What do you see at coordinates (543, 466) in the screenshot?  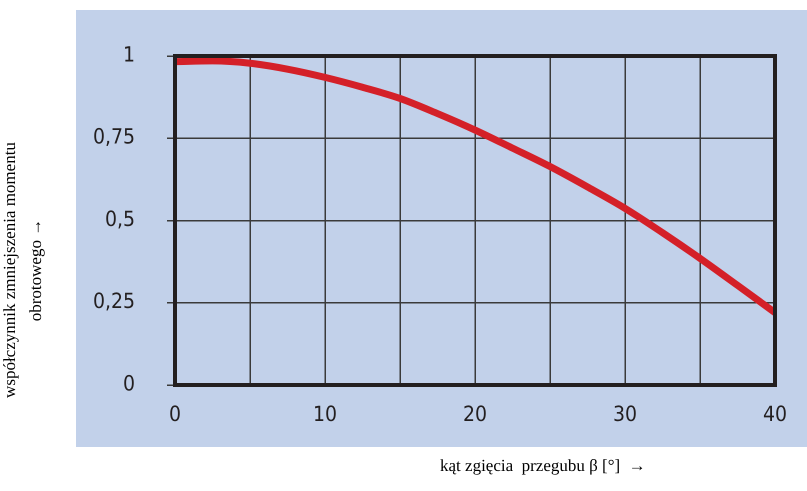 I see `x-axis-title: kąt zgięcia przegubu β [°] →` at bounding box center [543, 466].